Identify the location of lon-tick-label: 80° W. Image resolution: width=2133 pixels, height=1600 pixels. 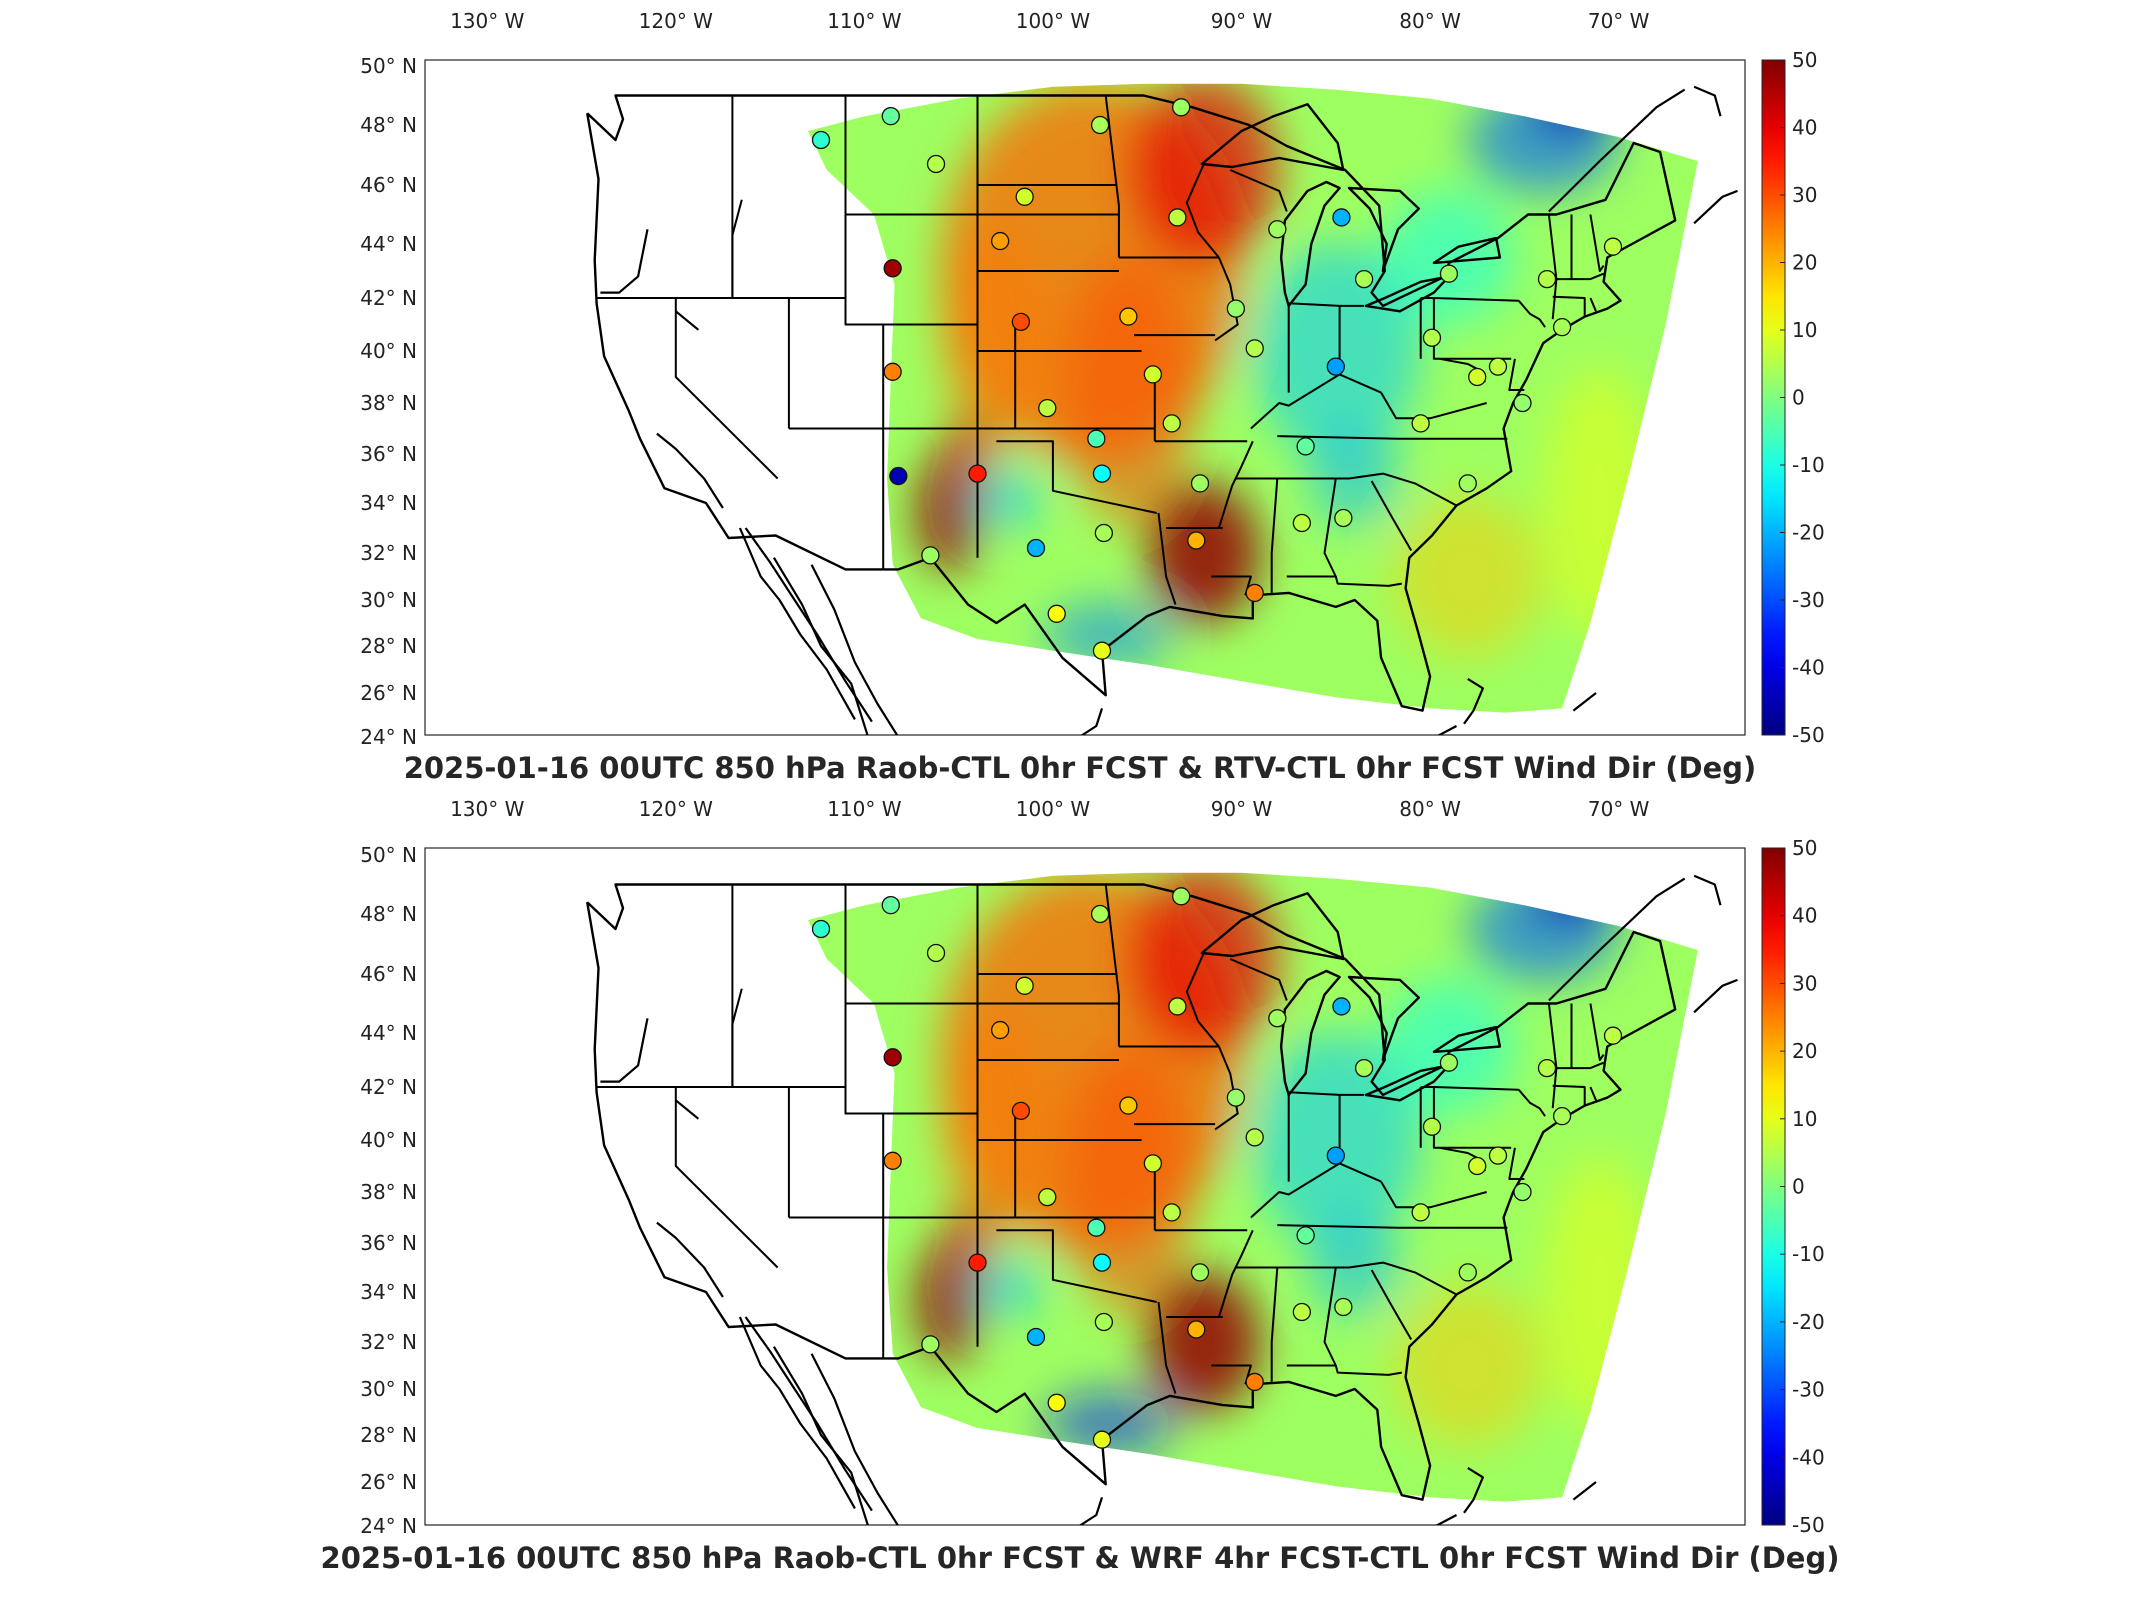
(1430, 809).